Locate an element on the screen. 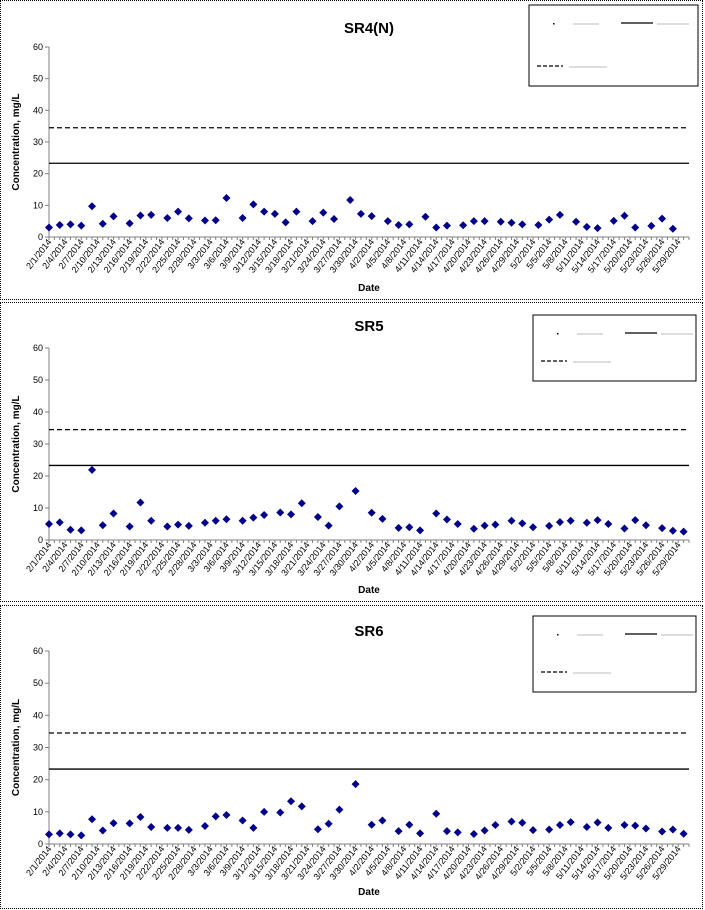  y-tick-label: 30 is located at coordinates (38, 142).